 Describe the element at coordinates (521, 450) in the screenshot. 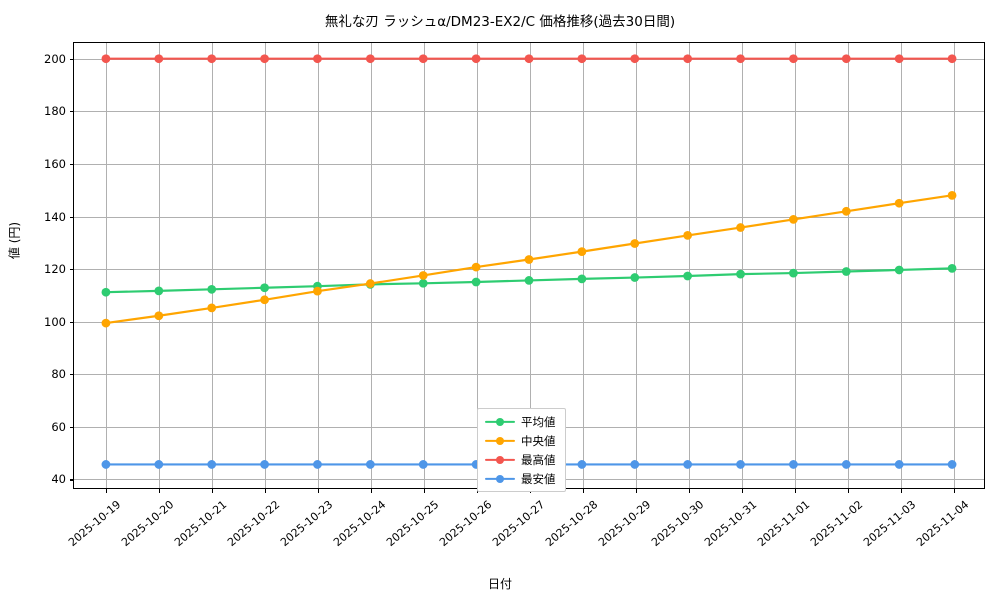

I see `chart-legend: 平均値中央値最高値最安値` at that location.